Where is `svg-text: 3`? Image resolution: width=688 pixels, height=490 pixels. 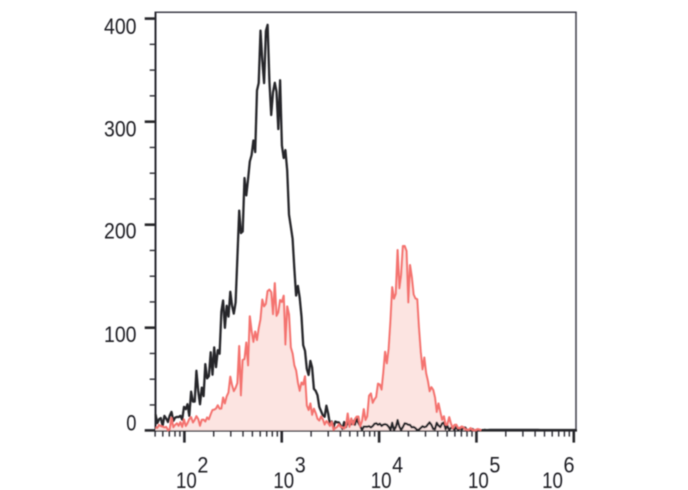 svg-text: 3 is located at coordinates (300, 465).